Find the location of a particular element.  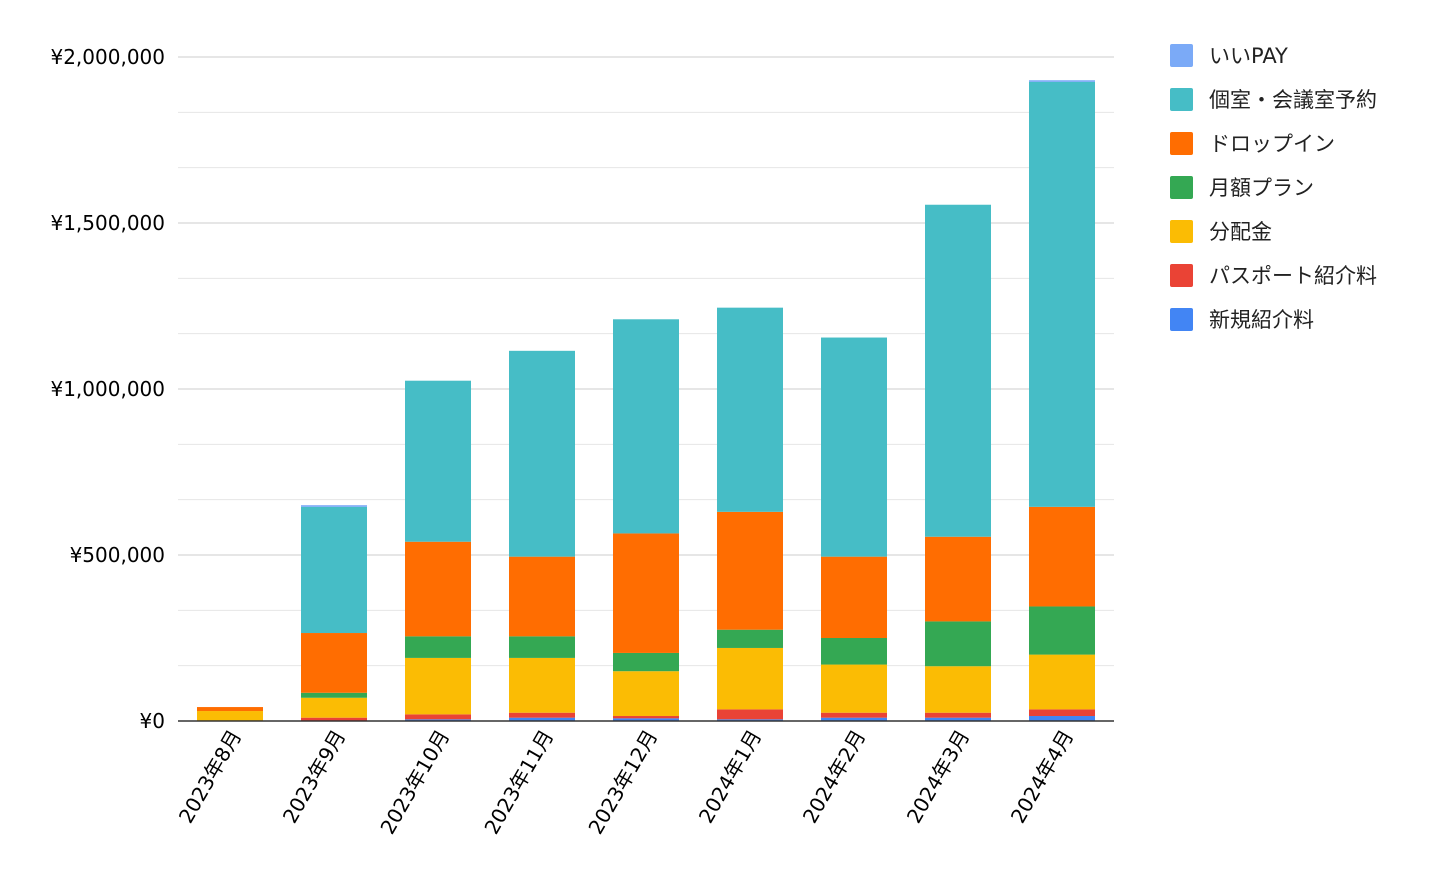

x-tick-label: 2023年10月 is located at coordinates (414, 782).